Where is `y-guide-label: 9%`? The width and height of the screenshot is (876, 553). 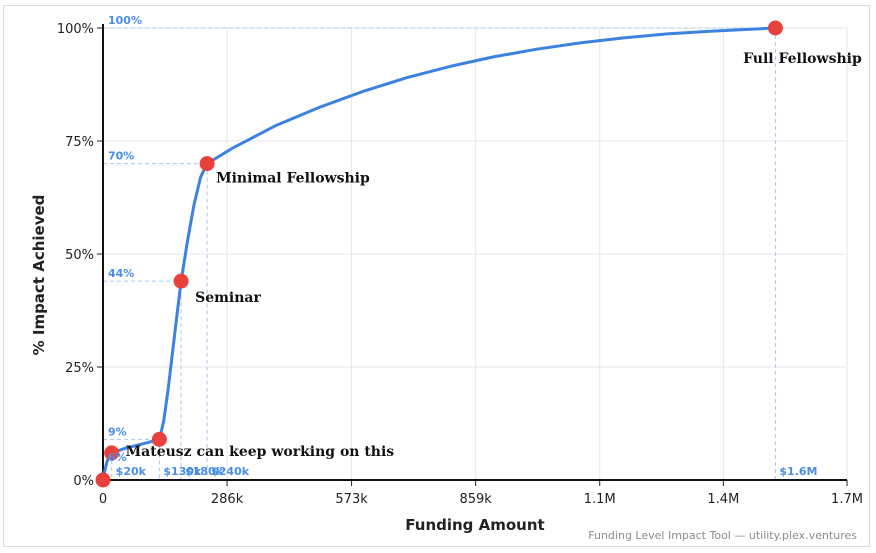 y-guide-label: 9% is located at coordinates (117, 431).